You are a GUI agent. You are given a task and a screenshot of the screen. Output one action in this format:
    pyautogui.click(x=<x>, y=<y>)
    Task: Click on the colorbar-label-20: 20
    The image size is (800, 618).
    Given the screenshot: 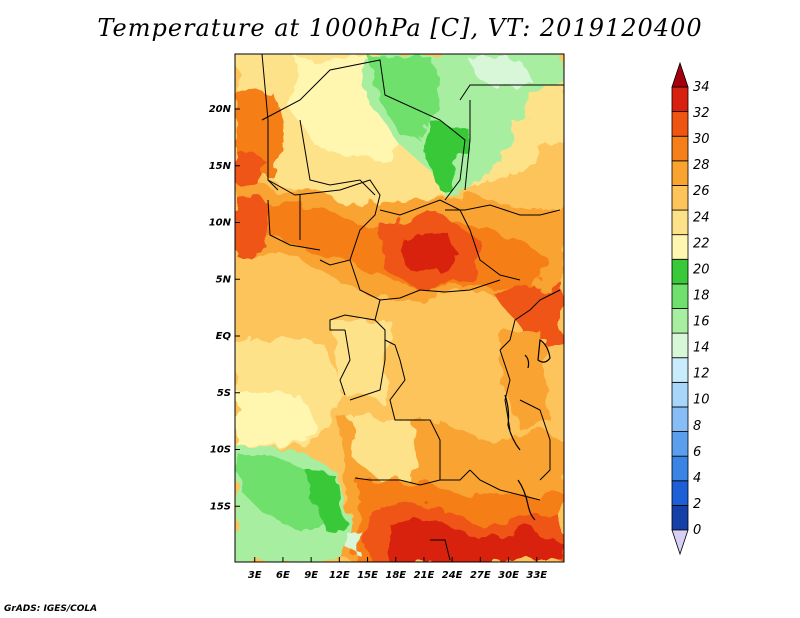 What is the action you would take?
    pyautogui.click(x=701, y=269)
    